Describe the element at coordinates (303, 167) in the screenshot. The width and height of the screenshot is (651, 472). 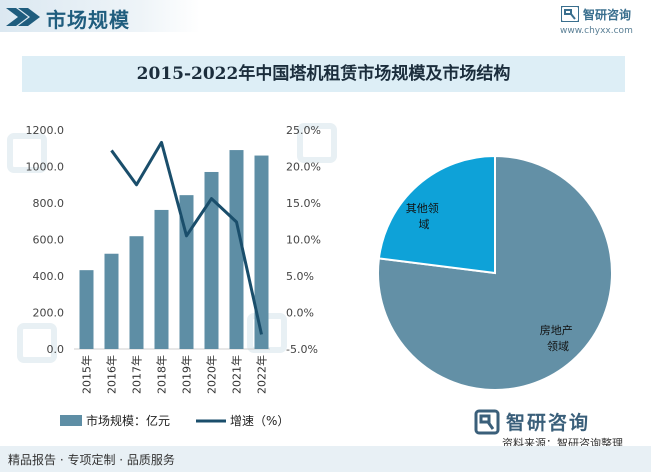
I see `right-tick-label: 20.0%` at that location.